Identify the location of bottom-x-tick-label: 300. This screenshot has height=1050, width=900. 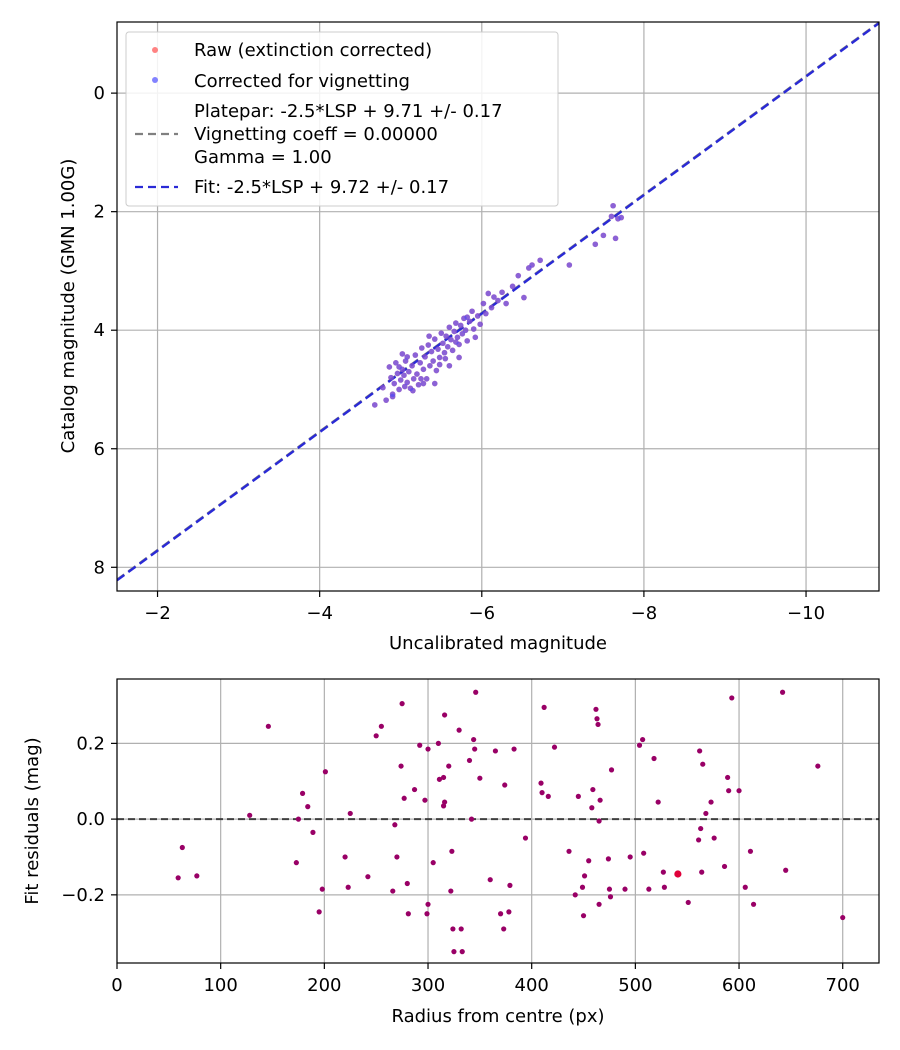
(428, 985).